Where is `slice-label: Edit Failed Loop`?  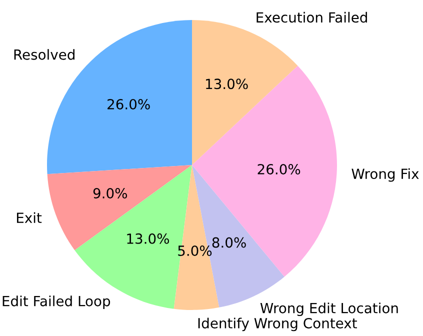
slice-label: Edit Failed Loop is located at coordinates (56, 303).